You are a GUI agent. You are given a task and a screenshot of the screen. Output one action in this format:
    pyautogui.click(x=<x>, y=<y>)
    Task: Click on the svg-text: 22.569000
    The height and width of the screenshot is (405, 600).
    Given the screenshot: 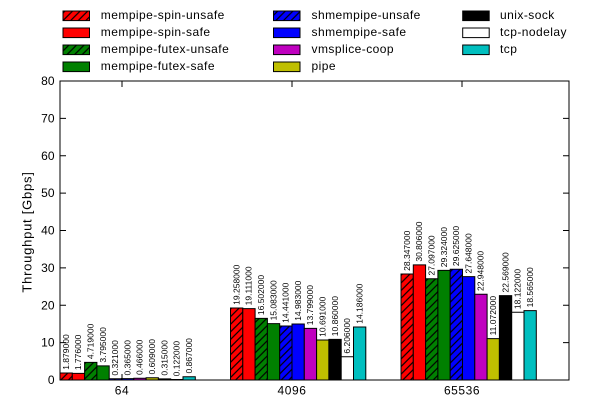 What is the action you would take?
    pyautogui.click(x=505, y=272)
    